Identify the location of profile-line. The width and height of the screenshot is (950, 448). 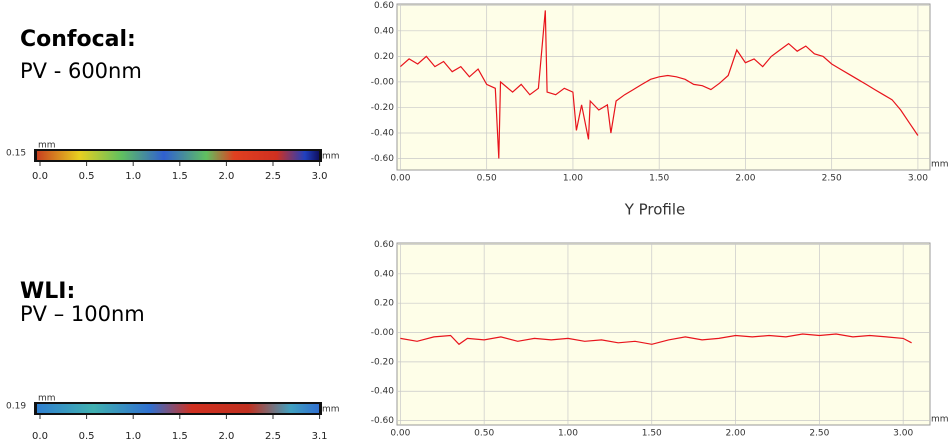
(656, 339).